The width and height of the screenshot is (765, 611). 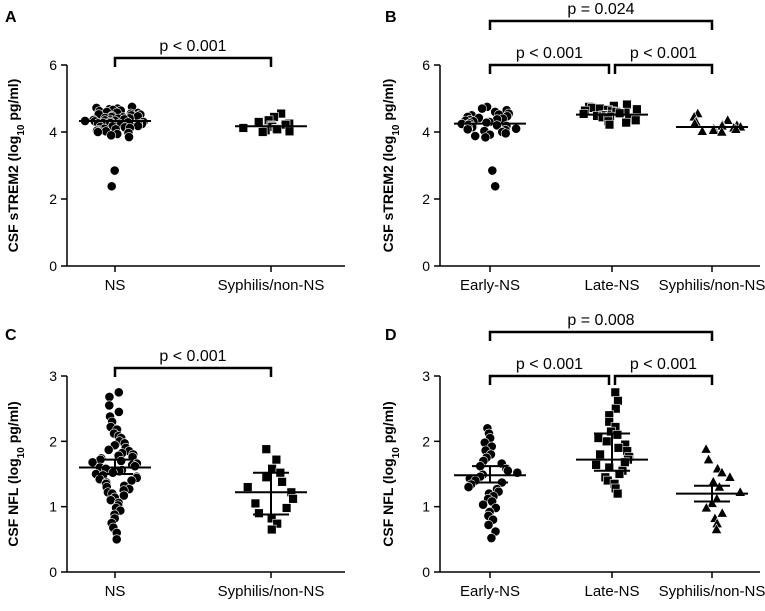 I want to click on x-category-label: NS, so click(x=115, y=285).